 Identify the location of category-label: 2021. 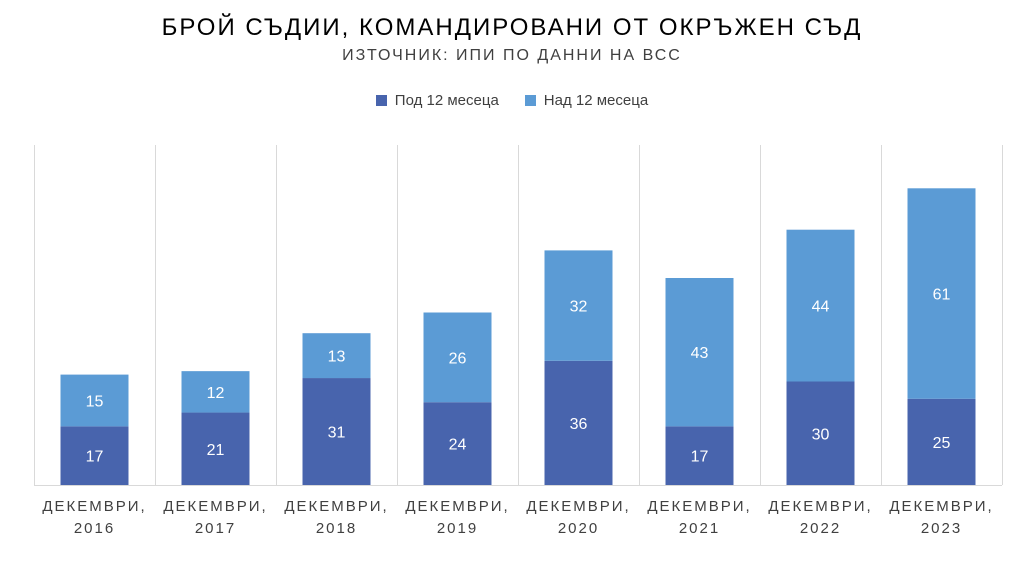
(699, 528).